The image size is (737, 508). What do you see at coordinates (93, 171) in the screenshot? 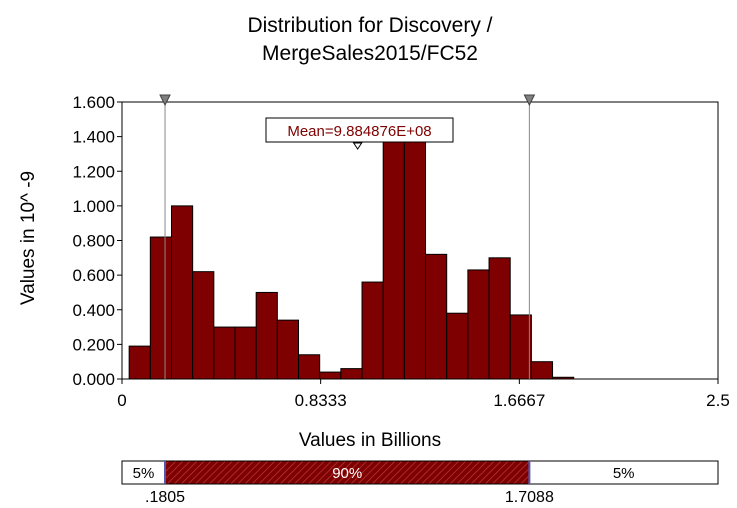
I see `y-tick-label: 1.200` at bounding box center [93, 171].